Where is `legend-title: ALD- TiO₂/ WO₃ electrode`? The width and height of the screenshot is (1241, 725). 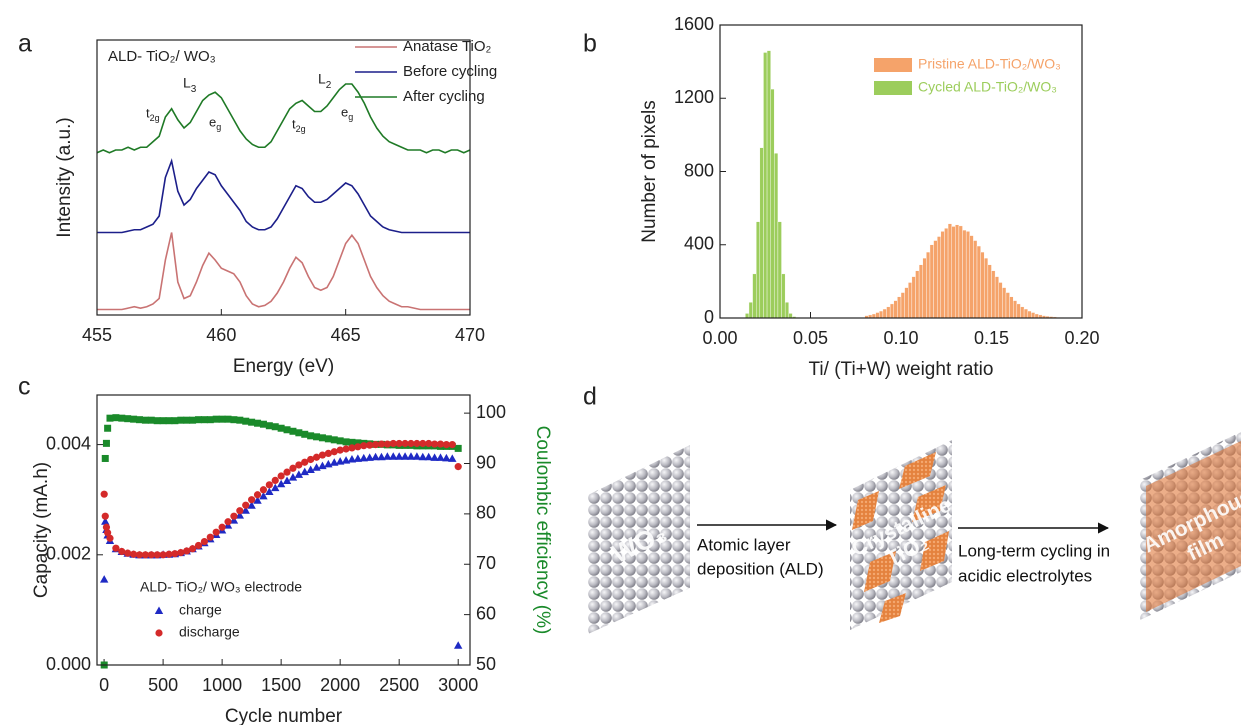
legend-title: ALD- TiO₂/ WO₃ electrode is located at coordinates (221, 587).